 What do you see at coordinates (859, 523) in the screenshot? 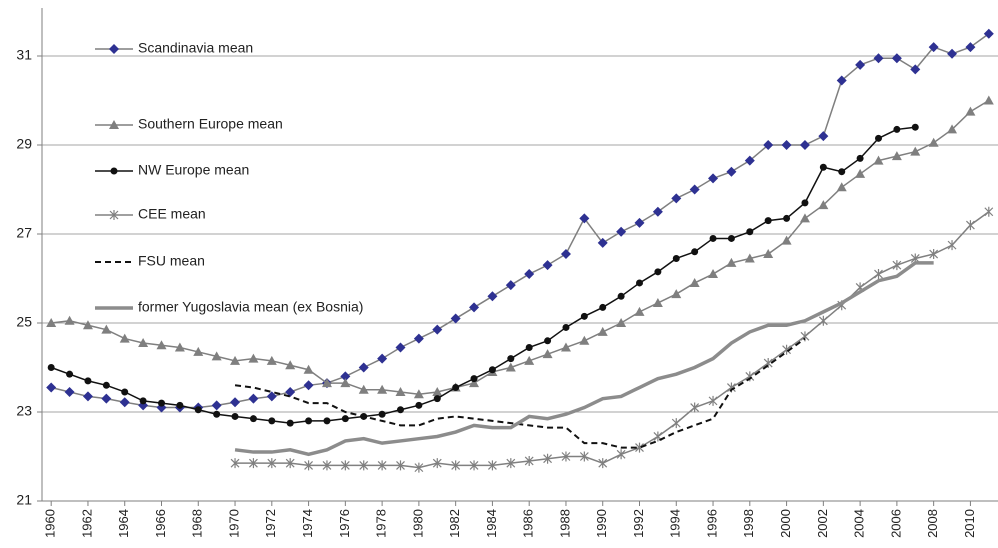
I see `x-tick-label: 2004` at bounding box center [859, 523].